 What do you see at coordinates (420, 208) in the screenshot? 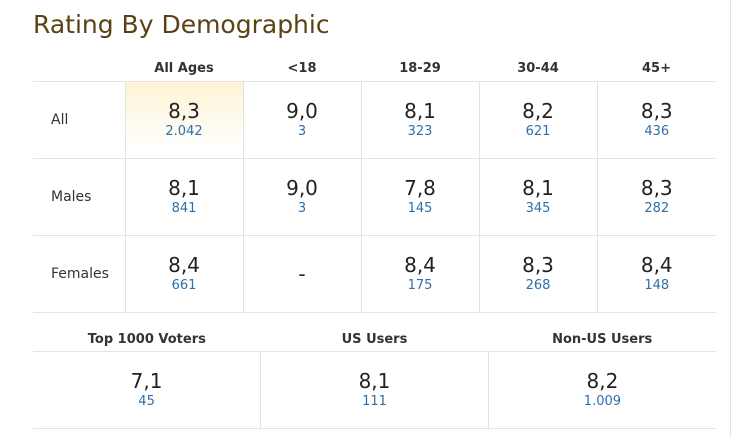
I see `vote-count-link: 145` at bounding box center [420, 208].